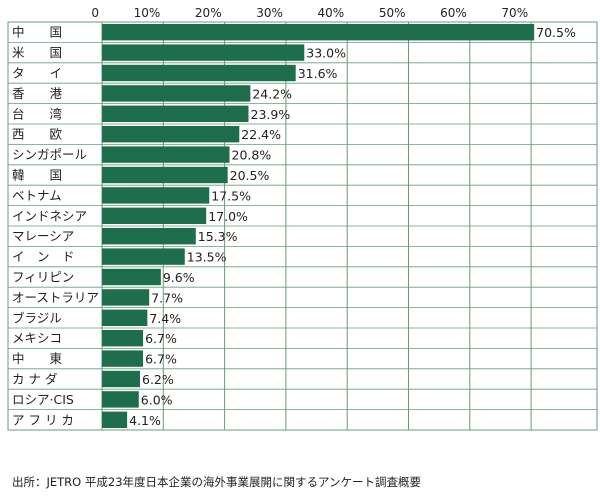 Image resolution: width=600 pixels, height=500 pixels. I want to click on x-tick-label: 50%, so click(392, 13).